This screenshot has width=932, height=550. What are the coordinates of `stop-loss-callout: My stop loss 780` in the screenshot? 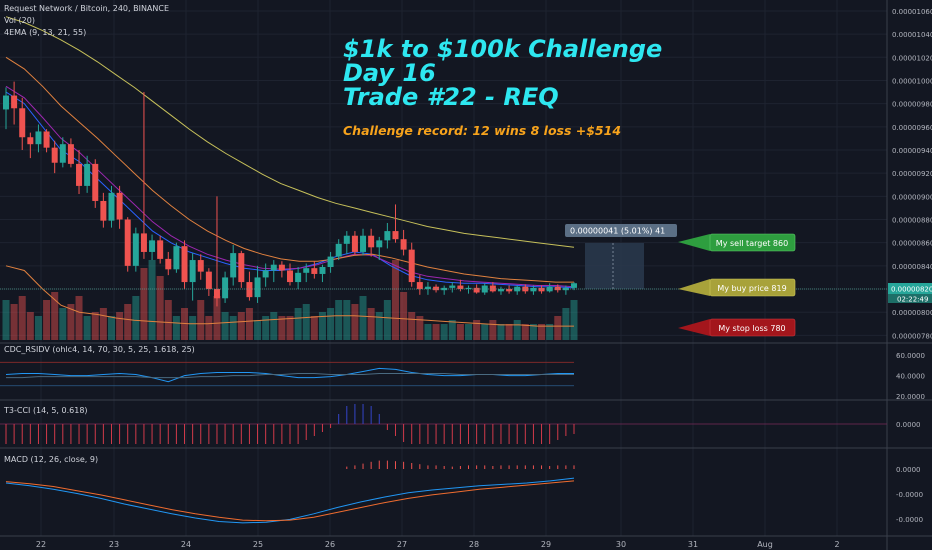 It's located at (737, 327).